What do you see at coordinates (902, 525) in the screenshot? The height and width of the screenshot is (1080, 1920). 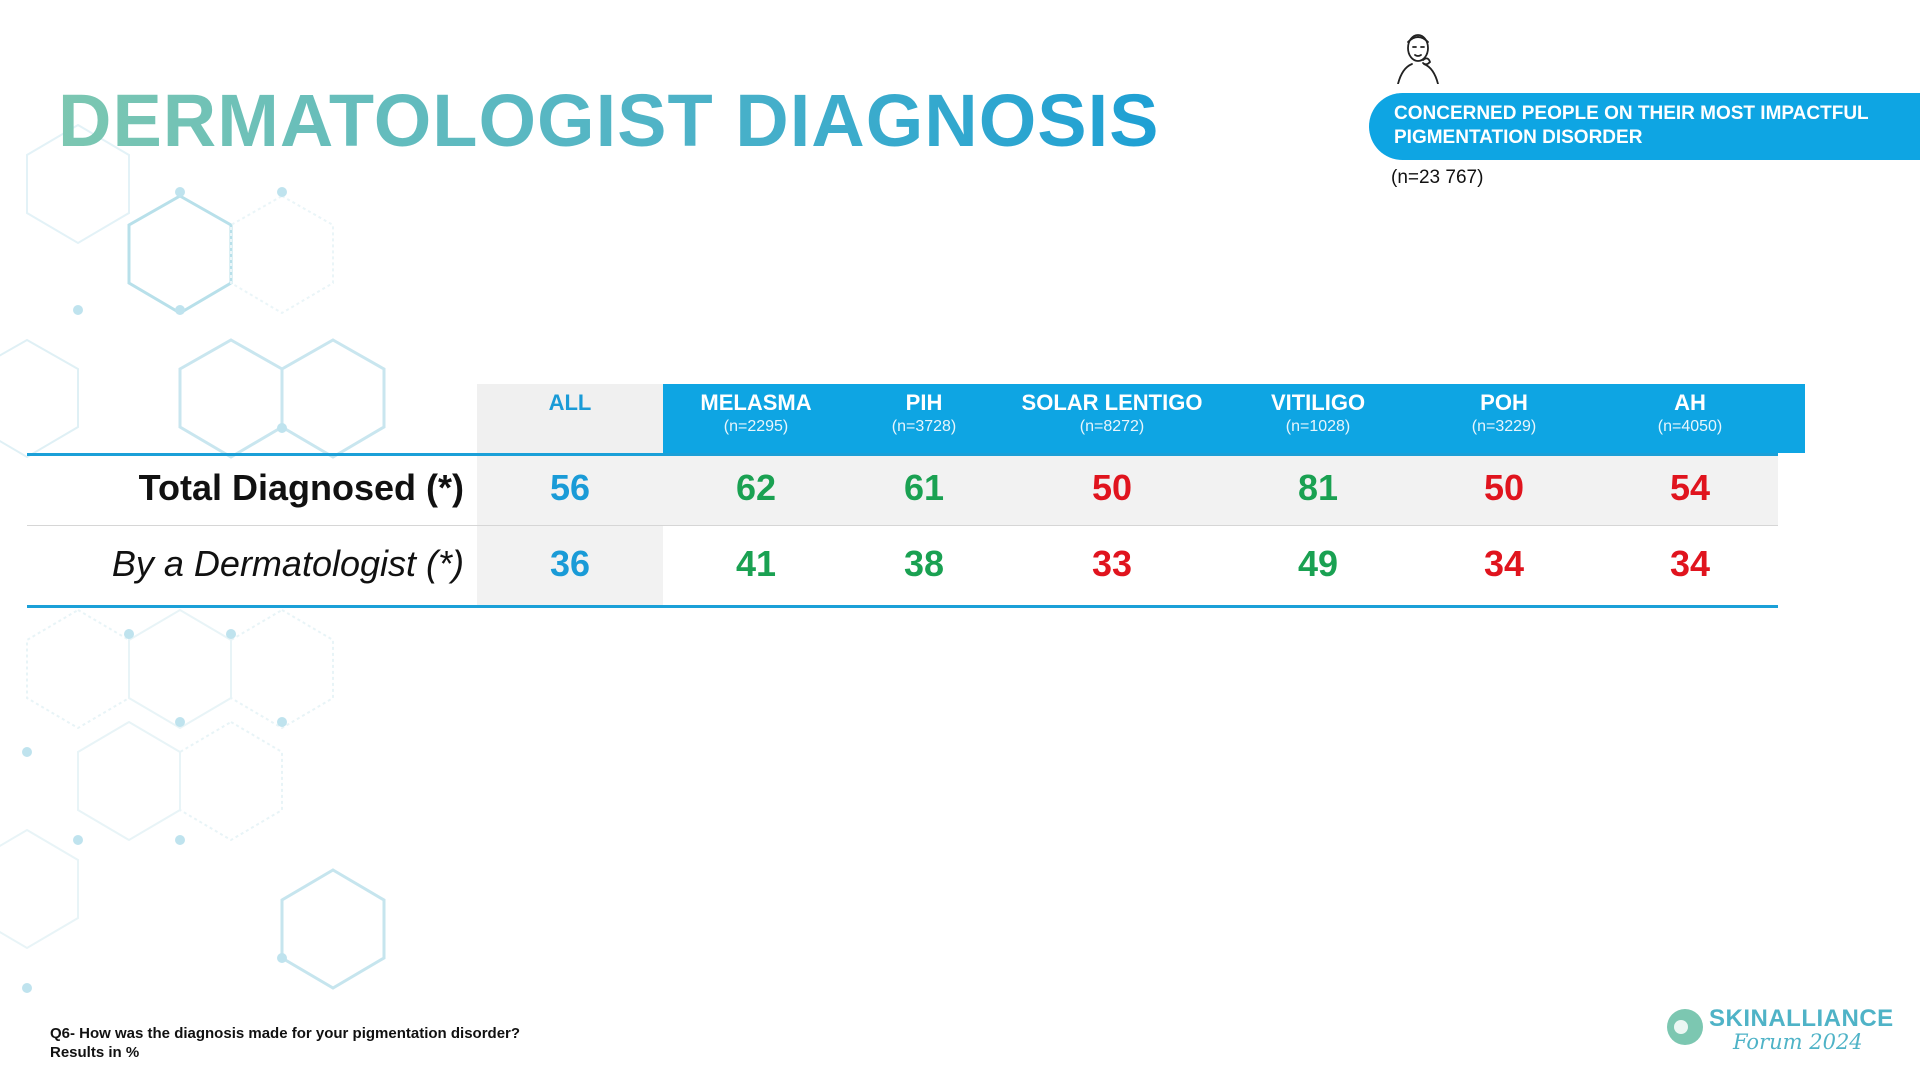 I see `table-row-divider` at bounding box center [902, 525].